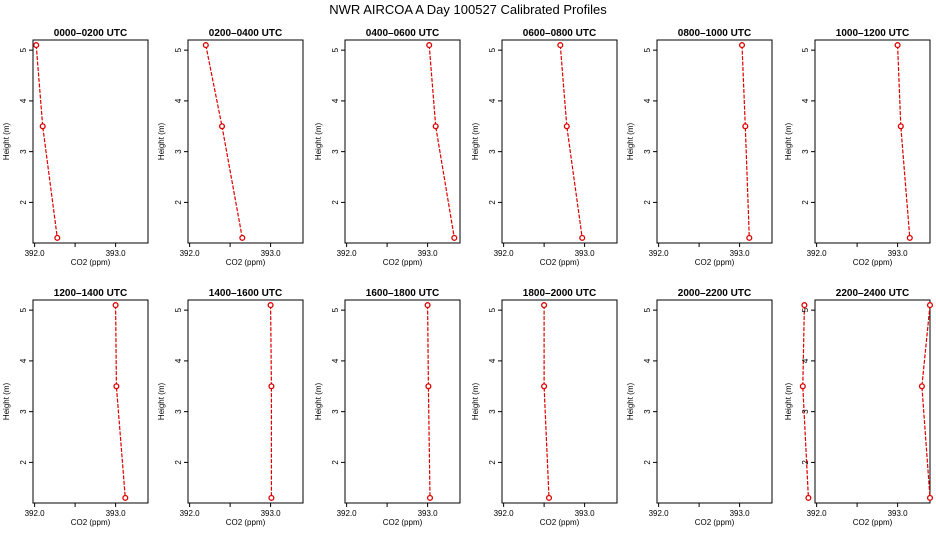 The image size is (936, 540). Describe the element at coordinates (559, 33) in the screenshot. I see `panel-title: 0600–0800 UTC` at that location.